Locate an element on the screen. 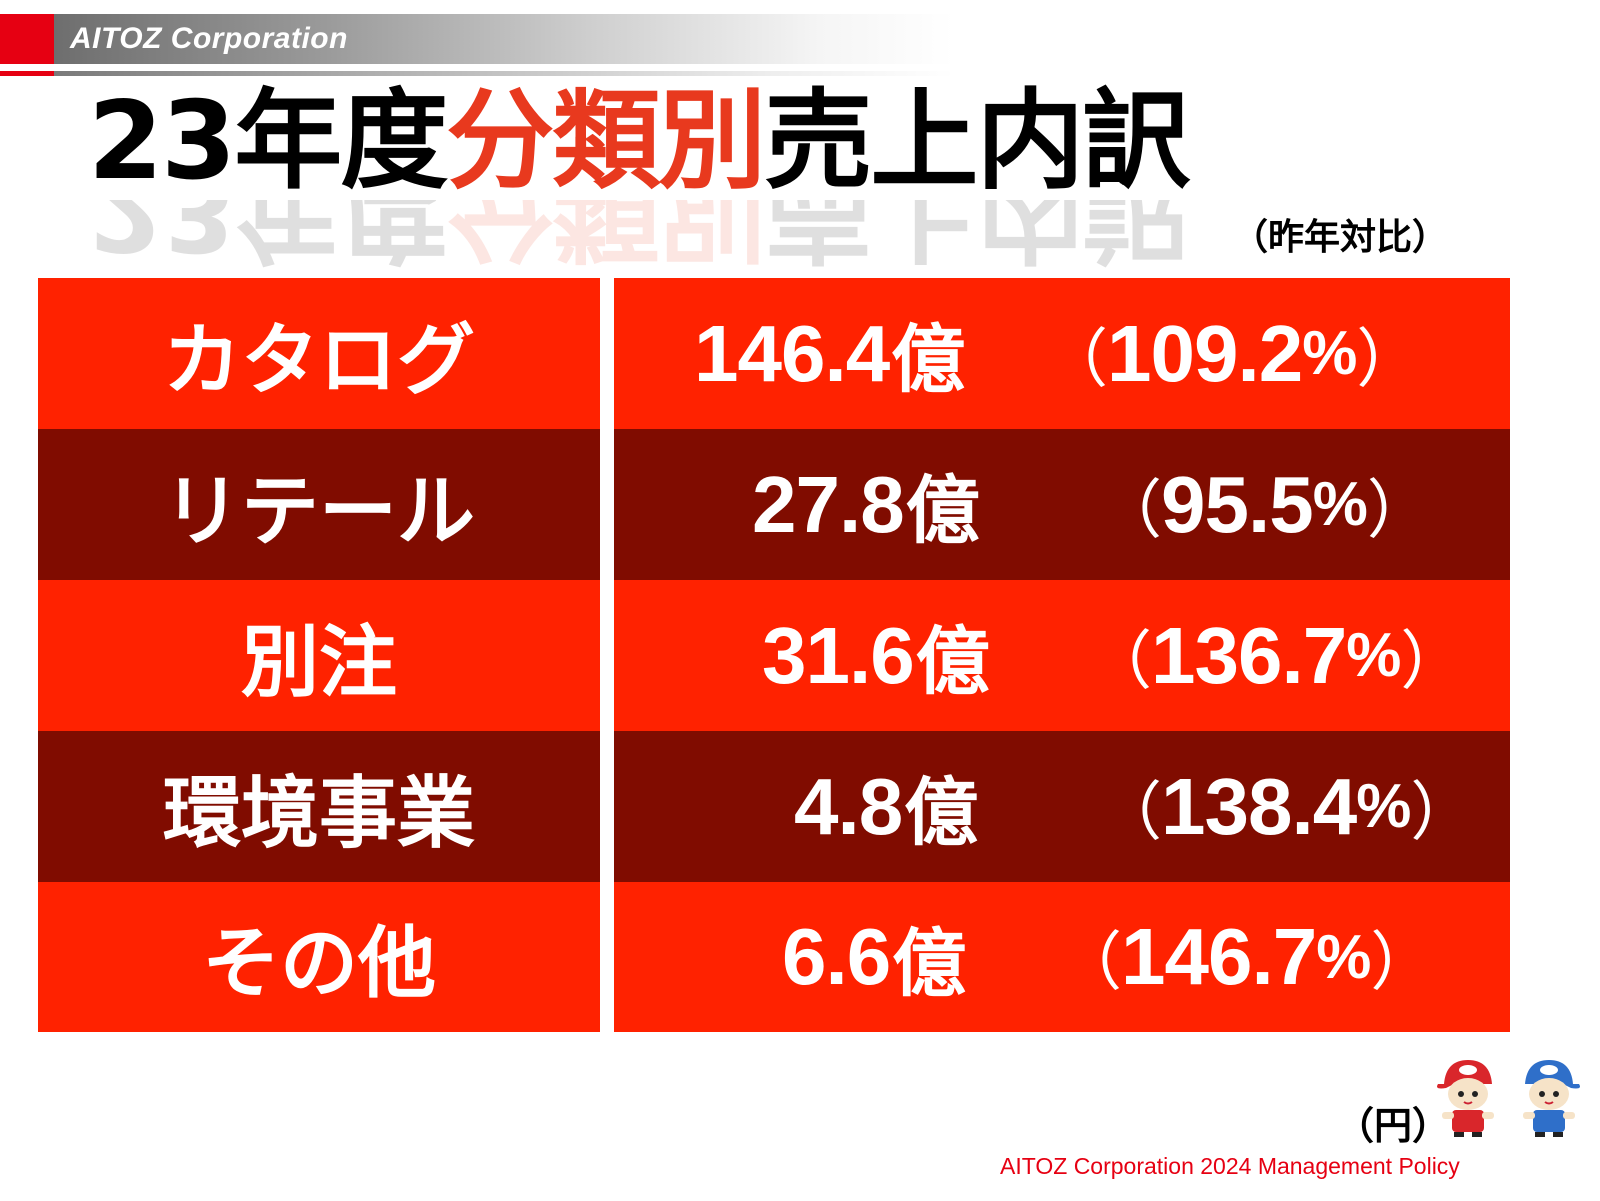 The image size is (1600, 1201). amount: 31.6 億 is located at coordinates (876, 658).